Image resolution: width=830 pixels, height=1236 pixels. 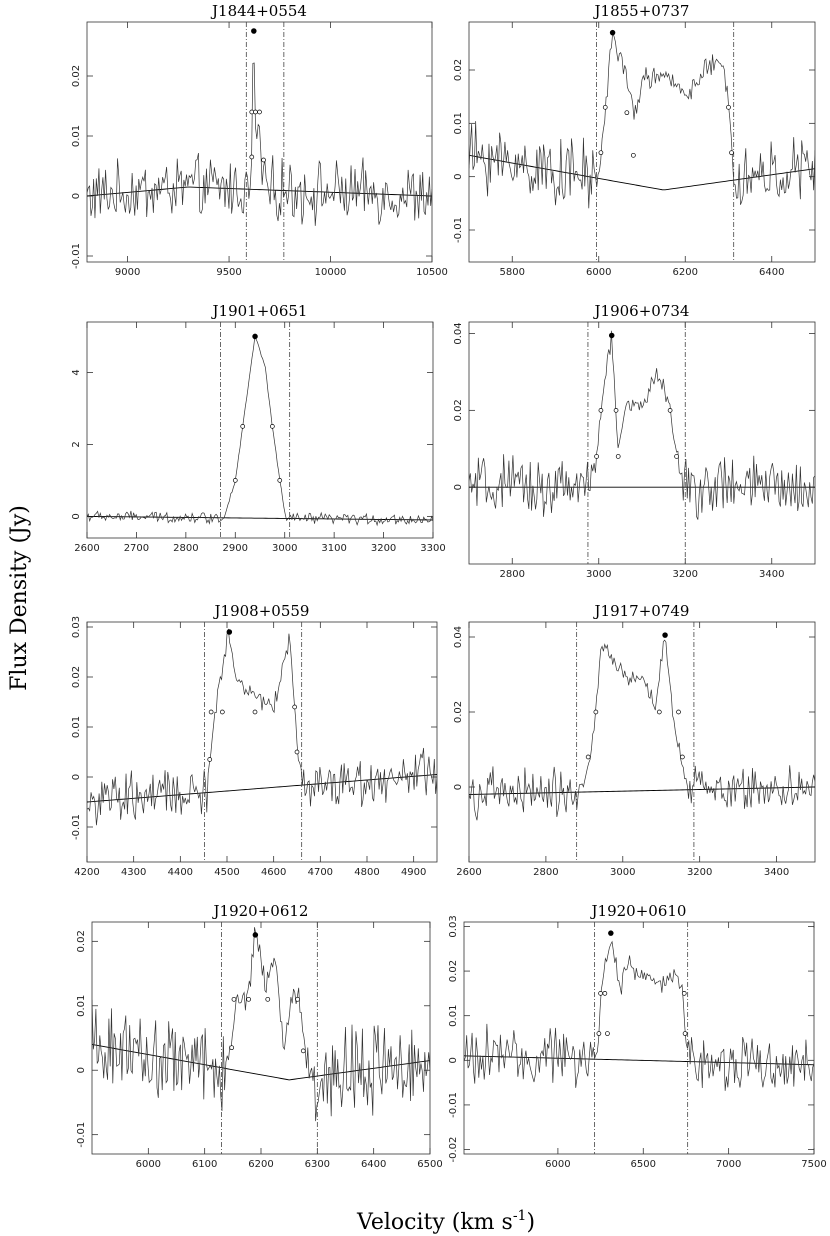 What do you see at coordinates (641, 11) in the screenshot?
I see `chart-title: J1855+0737` at bounding box center [641, 11].